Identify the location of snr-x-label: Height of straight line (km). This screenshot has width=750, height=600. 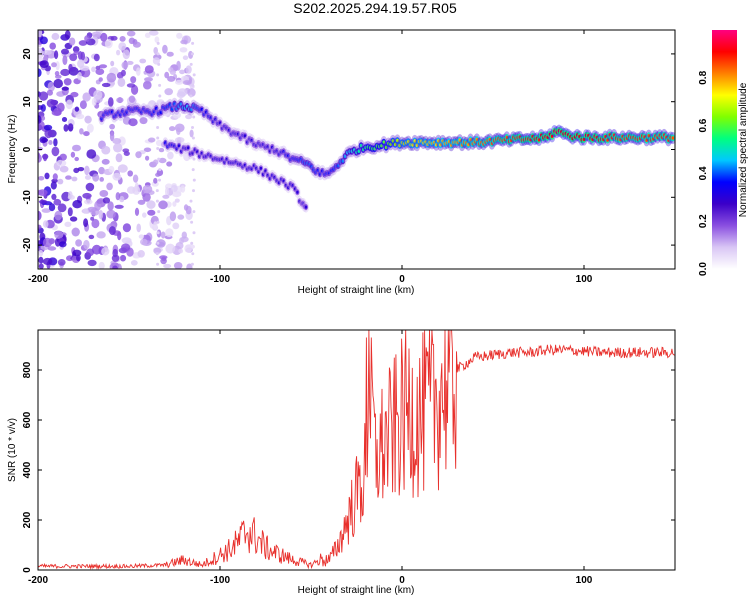
(356, 590).